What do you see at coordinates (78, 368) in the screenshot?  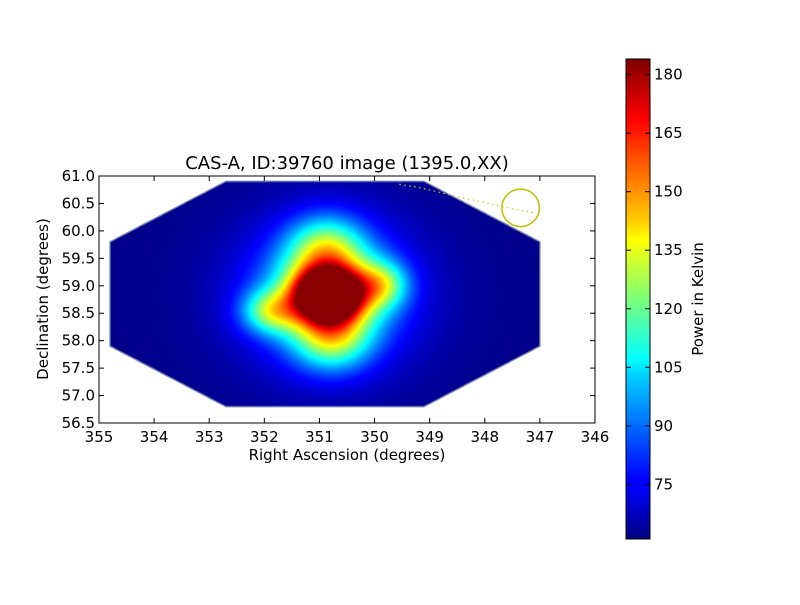 I see `y-tick-label: 57.5` at bounding box center [78, 368].